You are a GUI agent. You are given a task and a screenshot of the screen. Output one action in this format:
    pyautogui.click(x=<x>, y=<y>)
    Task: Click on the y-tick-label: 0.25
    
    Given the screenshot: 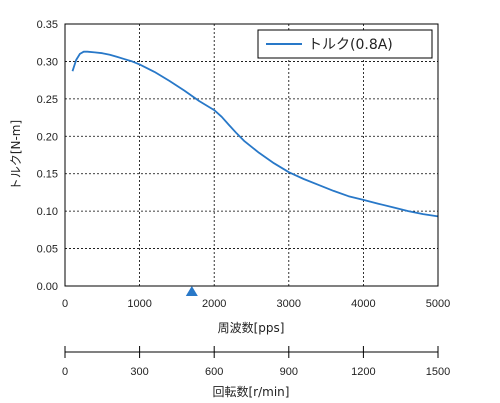 What is the action you would take?
    pyautogui.click(x=47, y=100)
    